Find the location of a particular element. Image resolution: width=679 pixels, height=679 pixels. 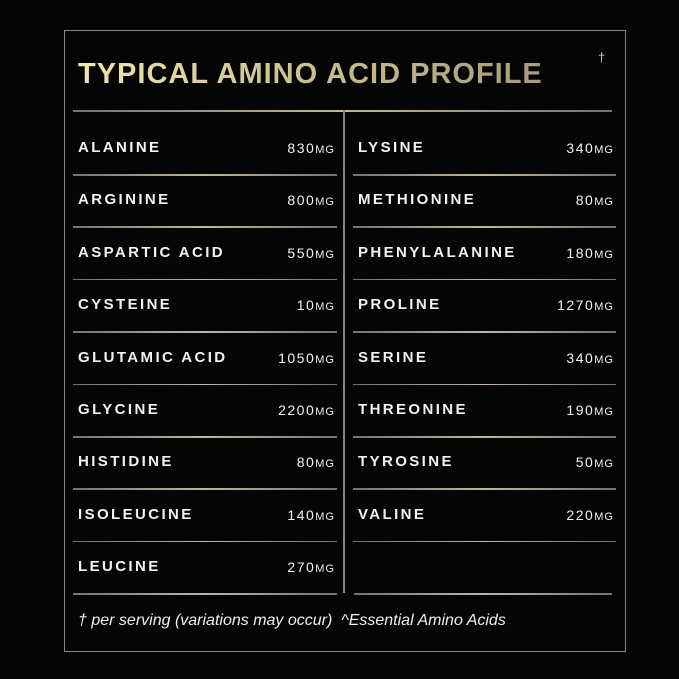

amino-acid-amount: 2200MG is located at coordinates (306, 411).